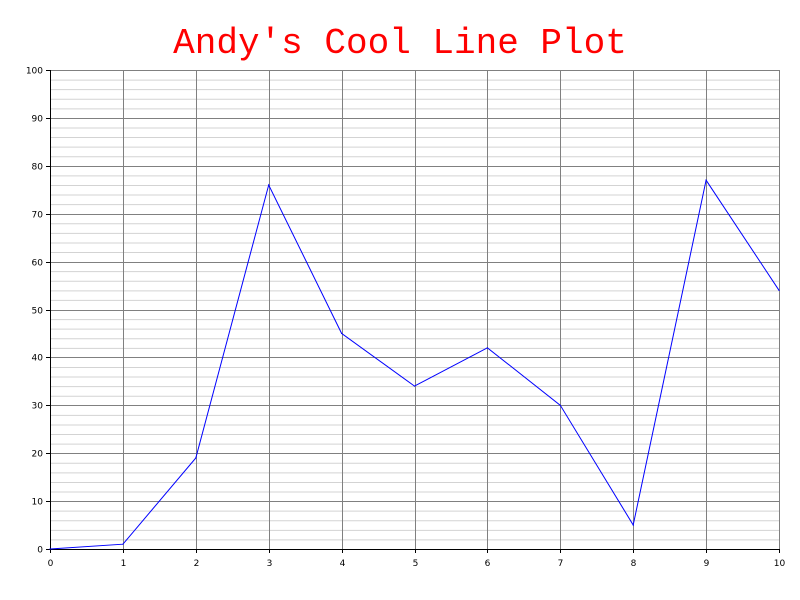 The image size is (800, 600). I want to click on x-tick-label: 5, so click(416, 564).